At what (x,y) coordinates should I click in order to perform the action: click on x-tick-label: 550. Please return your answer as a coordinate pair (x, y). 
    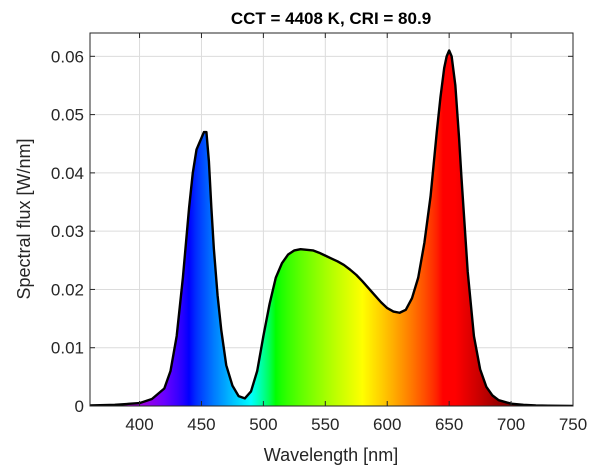
    Looking at the image, I should click on (325, 424).